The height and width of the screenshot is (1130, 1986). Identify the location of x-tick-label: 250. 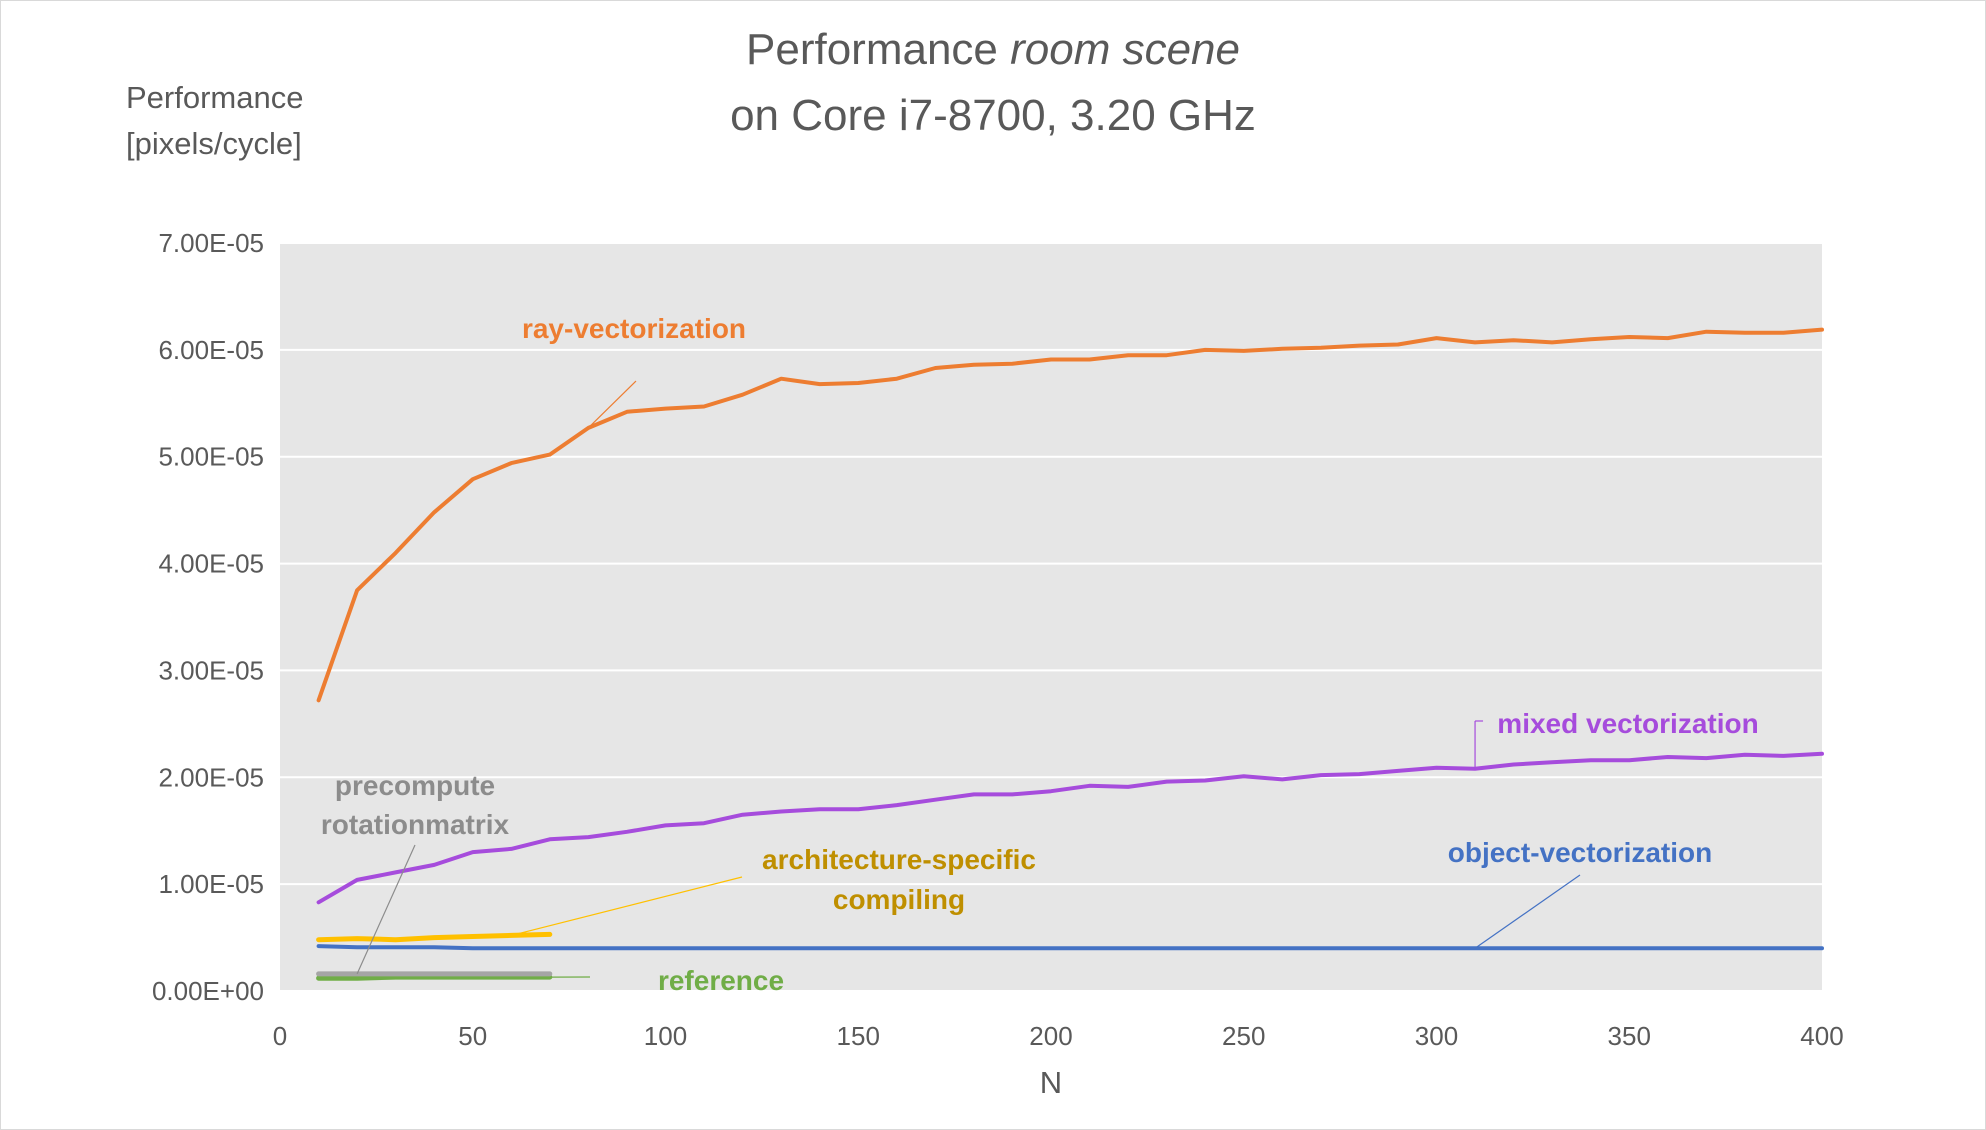
(1243, 1036).